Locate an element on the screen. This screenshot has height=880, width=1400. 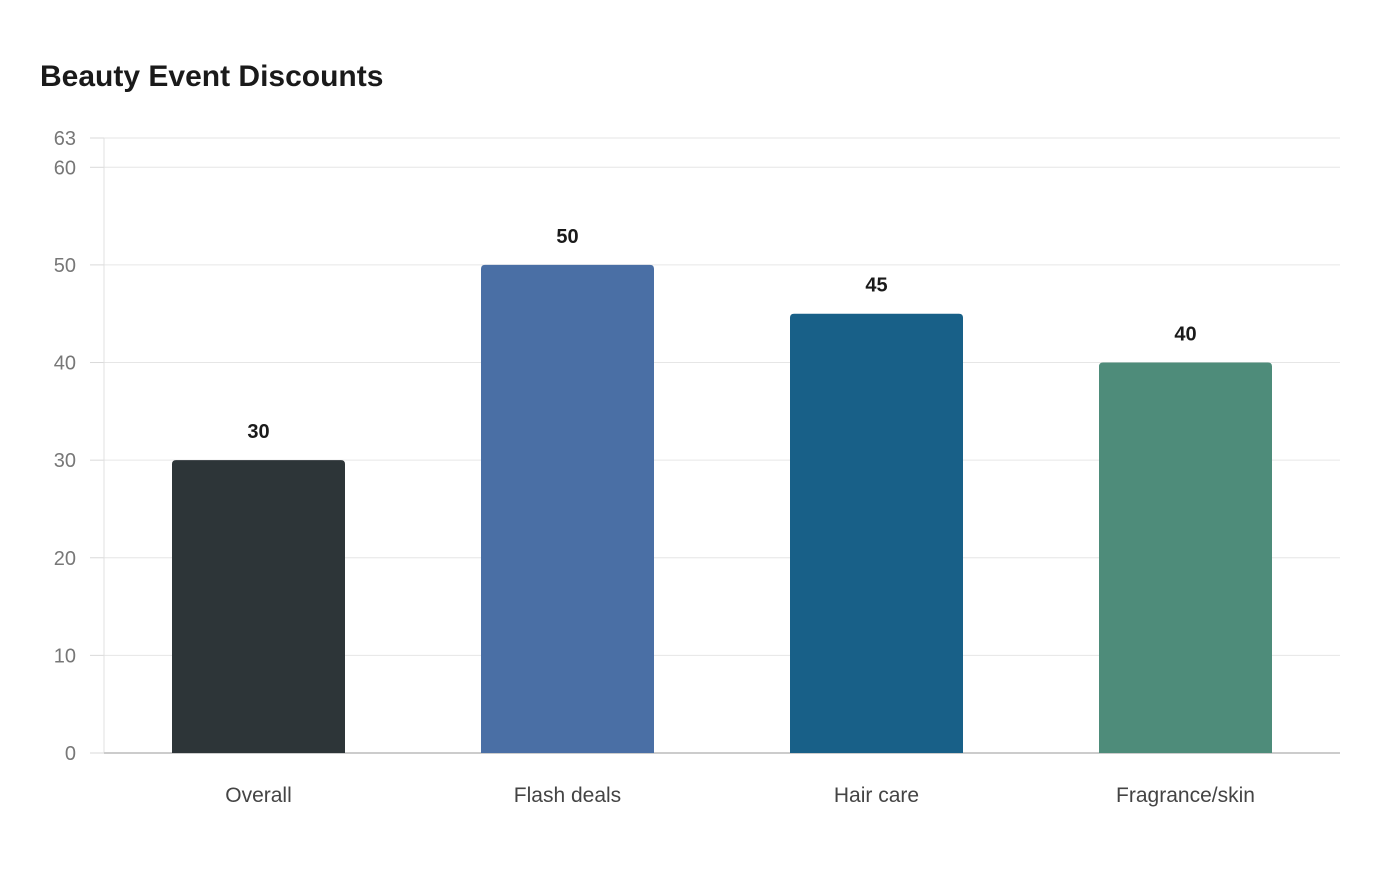
y-tick-label: 60 is located at coordinates (65, 168).